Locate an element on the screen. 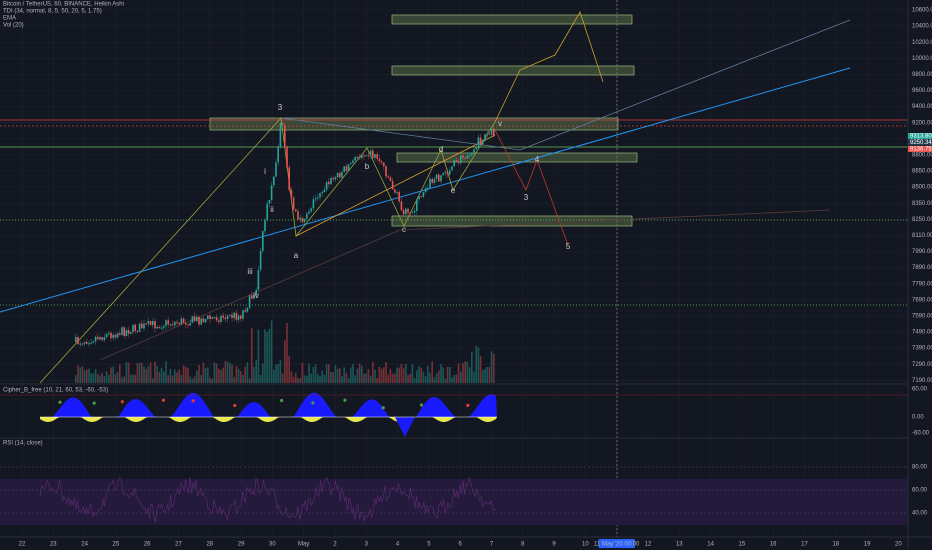  rsi-band is located at coordinates (454, 502).